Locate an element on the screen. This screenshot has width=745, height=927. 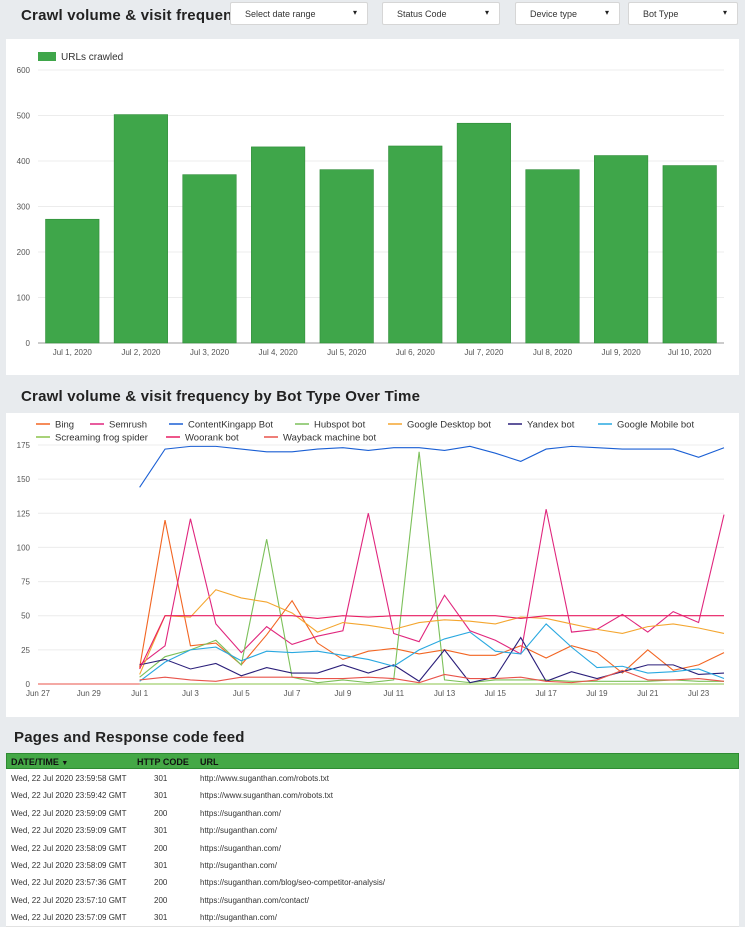
x-tick-label: Jul 3, 2020 is located at coordinates (210, 352).